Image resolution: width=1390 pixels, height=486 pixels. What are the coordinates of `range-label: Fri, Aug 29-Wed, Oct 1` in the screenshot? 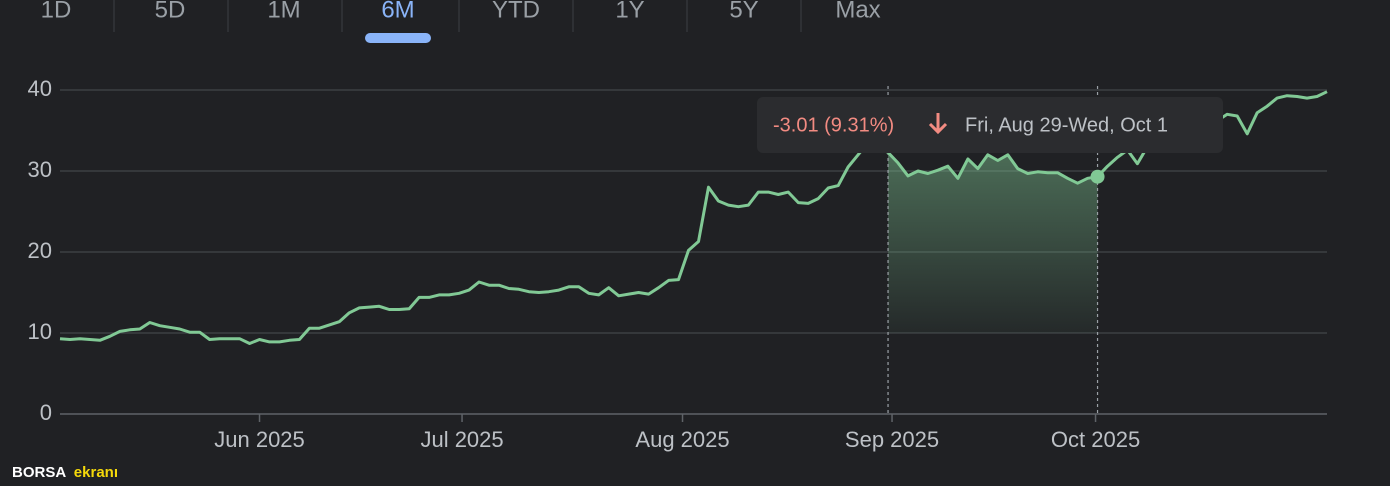 It's located at (1066, 125).